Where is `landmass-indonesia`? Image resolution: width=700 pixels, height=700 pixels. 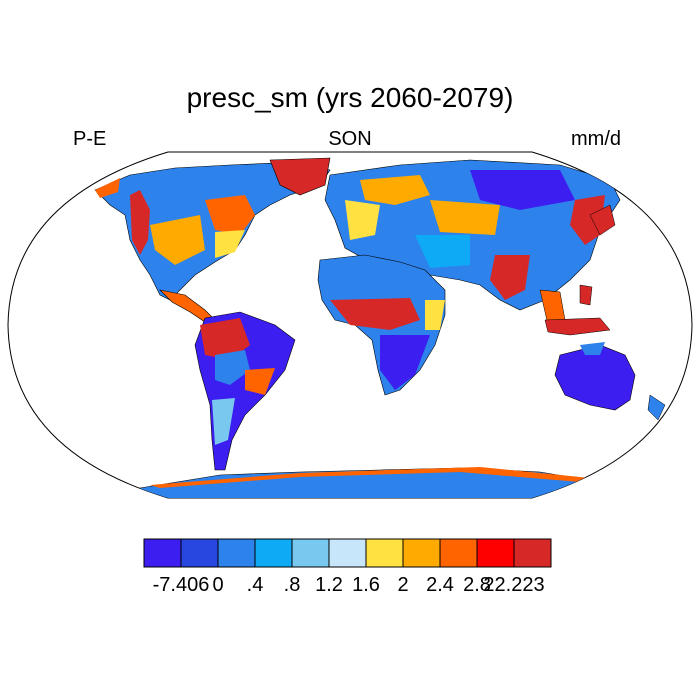 landmass-indonesia is located at coordinates (577, 326).